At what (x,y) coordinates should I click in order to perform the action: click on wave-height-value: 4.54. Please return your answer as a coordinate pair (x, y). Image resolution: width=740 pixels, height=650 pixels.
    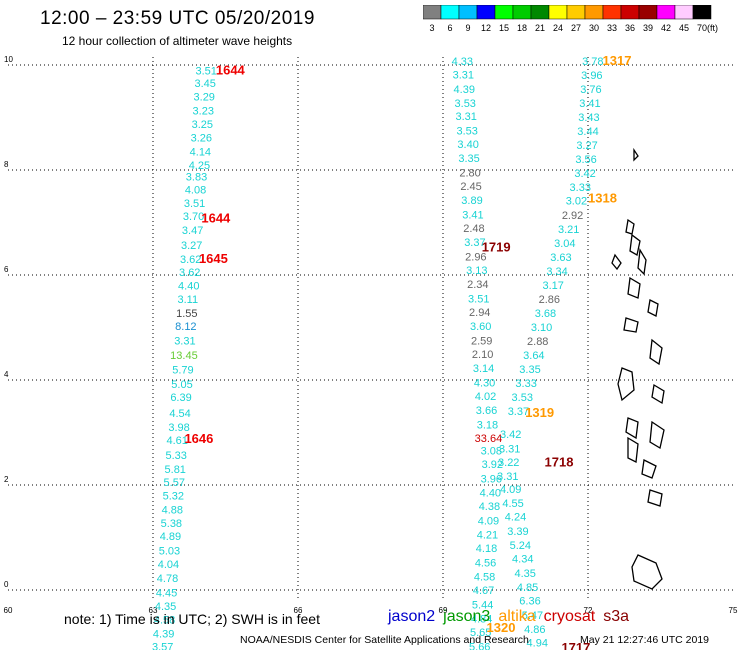
    Looking at the image, I should click on (179, 414).